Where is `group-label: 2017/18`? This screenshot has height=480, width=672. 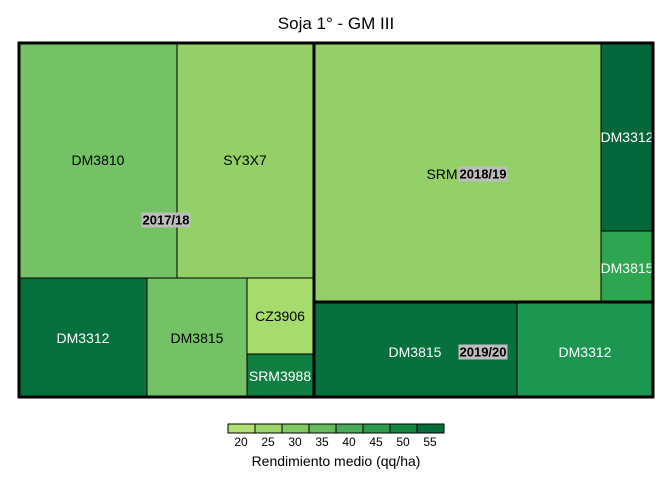 group-label: 2017/18 is located at coordinates (166, 220).